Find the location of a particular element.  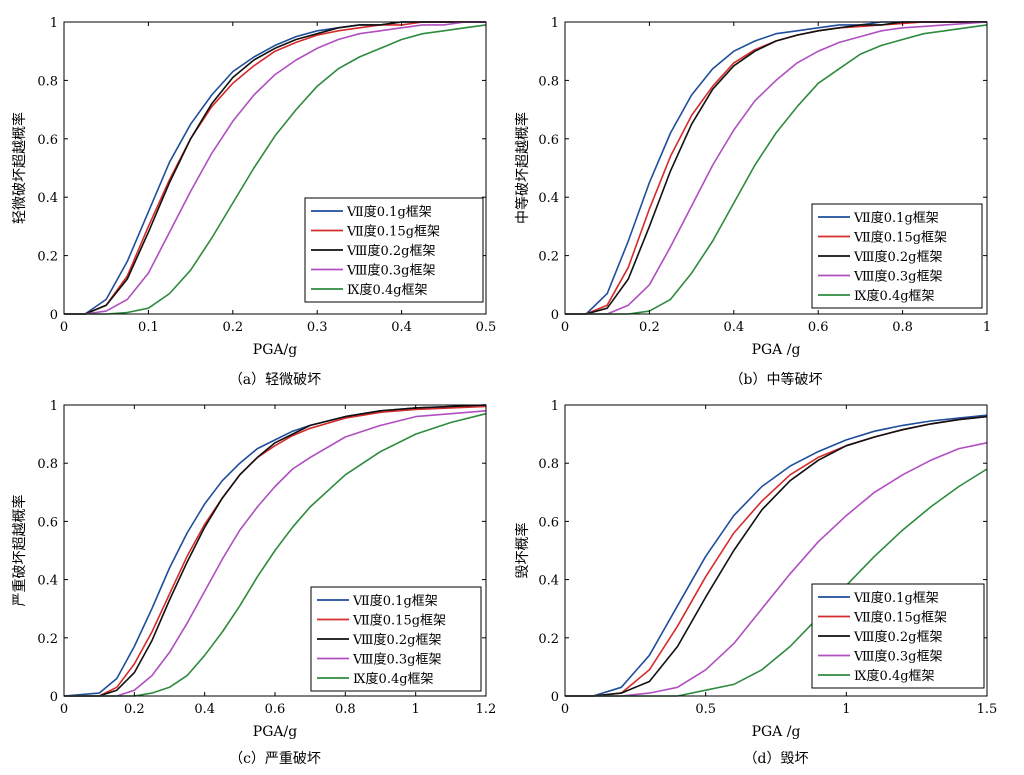

panel-caption: （c）严重破坏 is located at coordinates (275, 759).